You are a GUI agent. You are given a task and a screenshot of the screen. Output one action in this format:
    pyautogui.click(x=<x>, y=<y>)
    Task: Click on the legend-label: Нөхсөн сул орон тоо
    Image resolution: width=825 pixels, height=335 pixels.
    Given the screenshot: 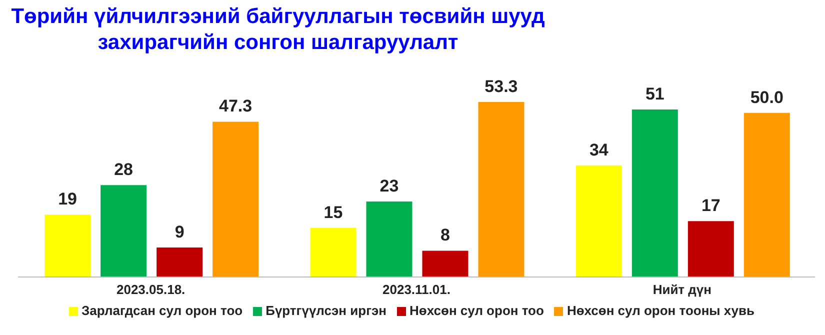 What is the action you would take?
    pyautogui.click(x=477, y=310)
    